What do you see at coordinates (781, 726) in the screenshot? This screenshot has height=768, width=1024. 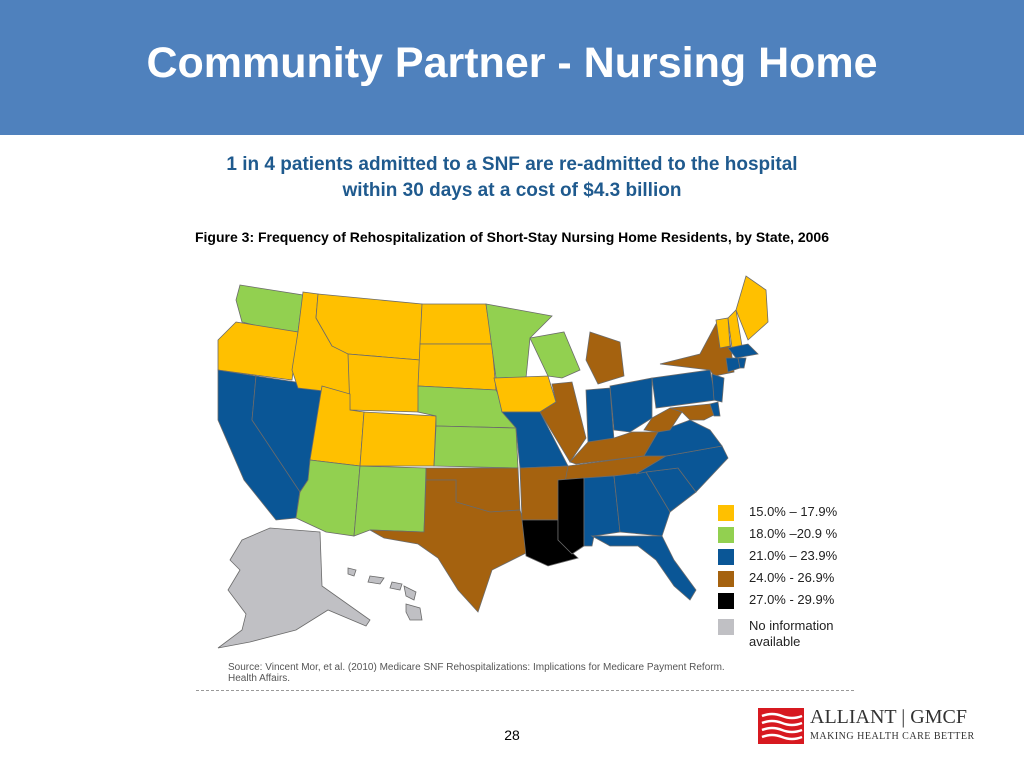 I see `flag-icon` at bounding box center [781, 726].